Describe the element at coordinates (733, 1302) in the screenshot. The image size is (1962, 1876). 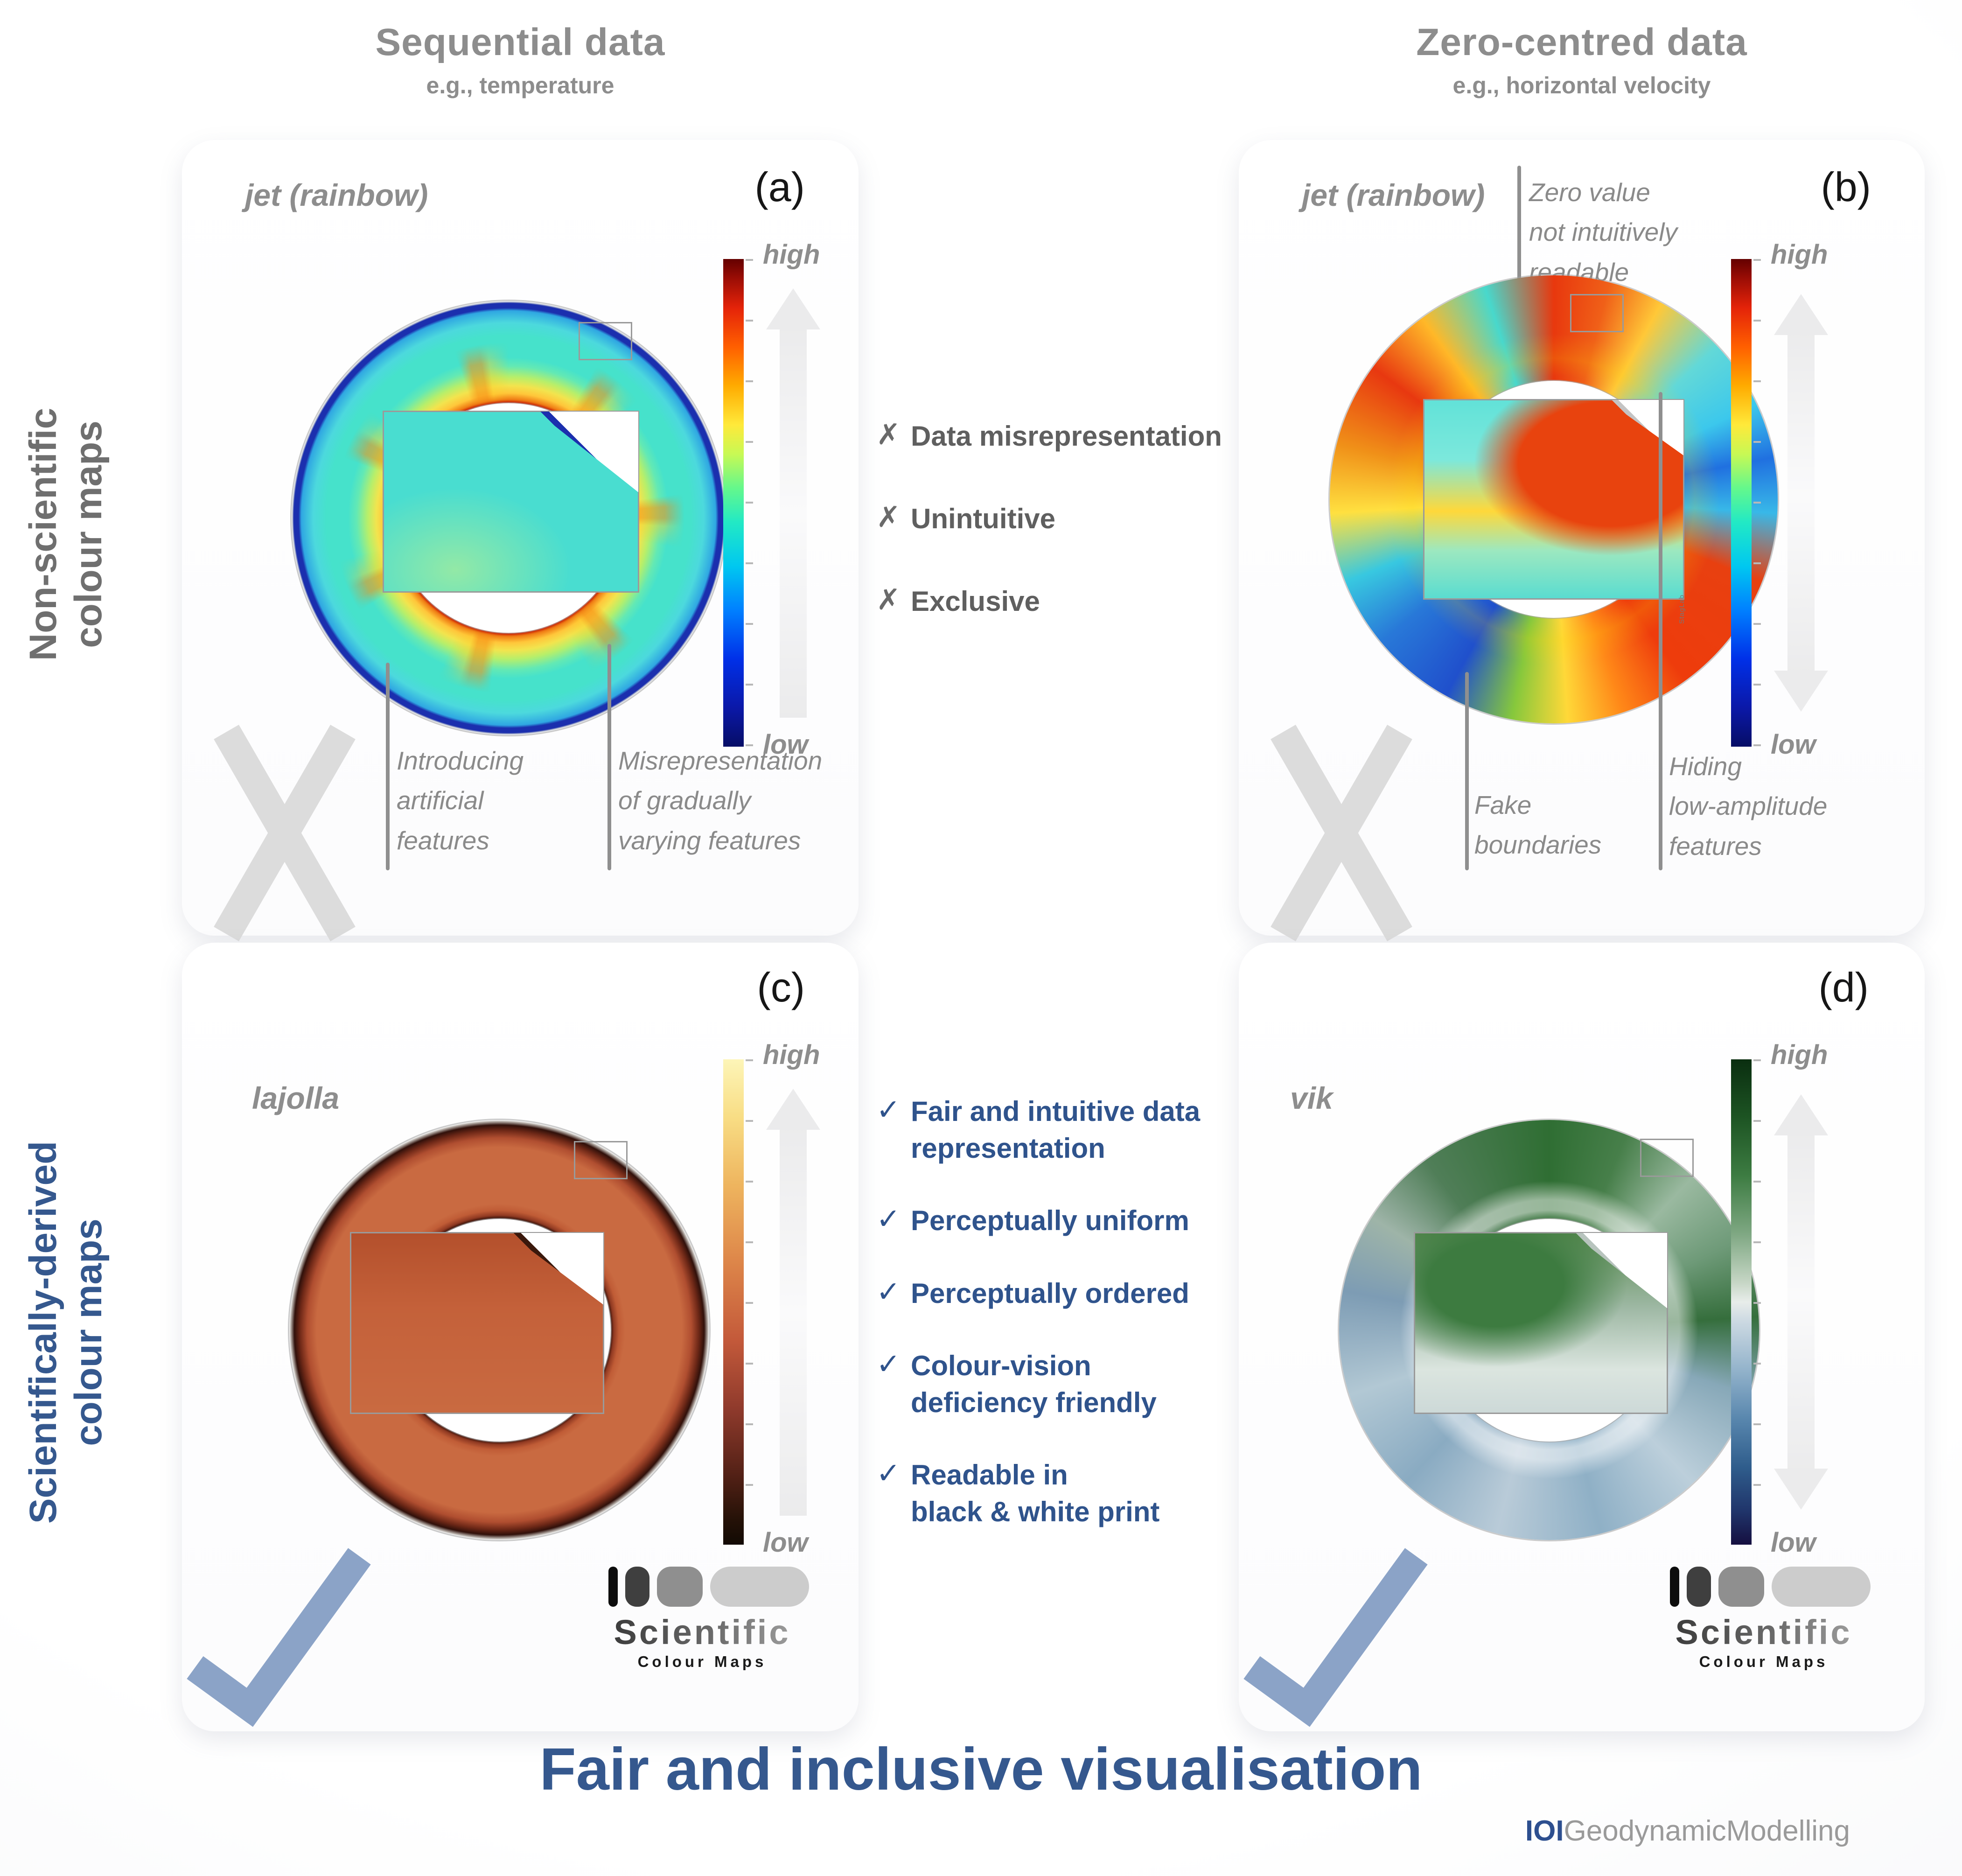
I see `colorbar-lajolla` at that location.